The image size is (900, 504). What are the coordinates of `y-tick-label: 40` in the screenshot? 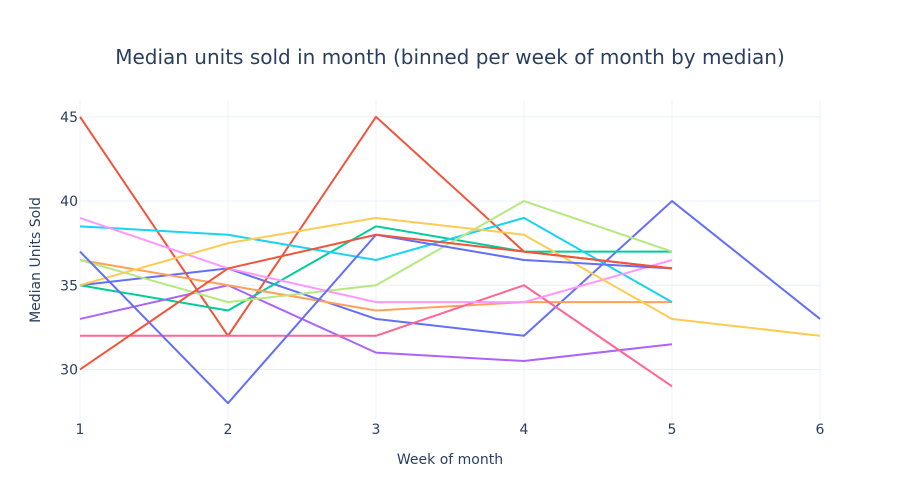 It's located at (69, 202).